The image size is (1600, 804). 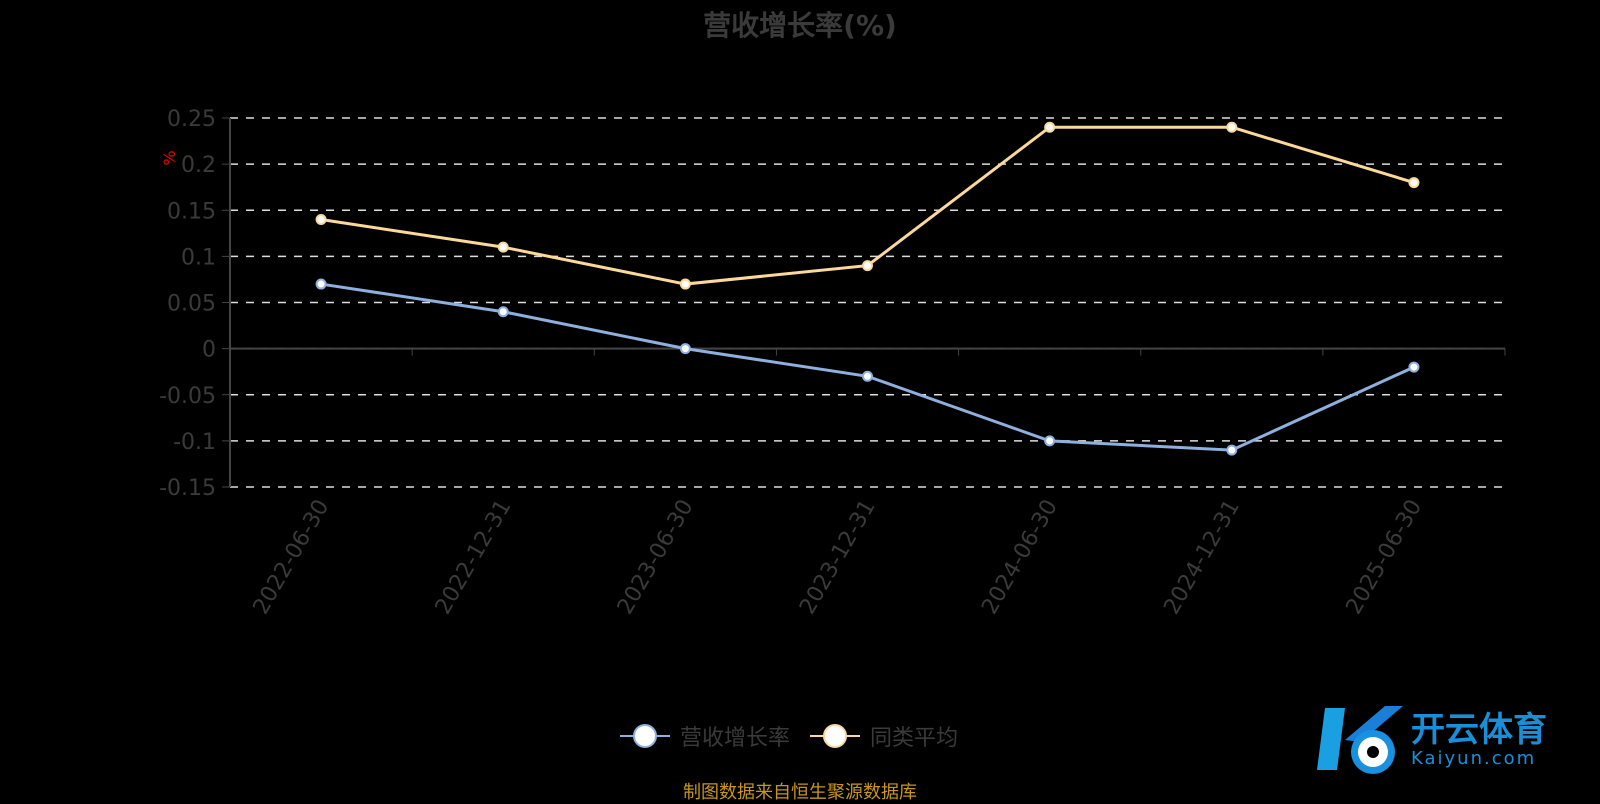 What do you see at coordinates (191, 119) in the screenshot?
I see `y-tick-label: 0.25` at bounding box center [191, 119].